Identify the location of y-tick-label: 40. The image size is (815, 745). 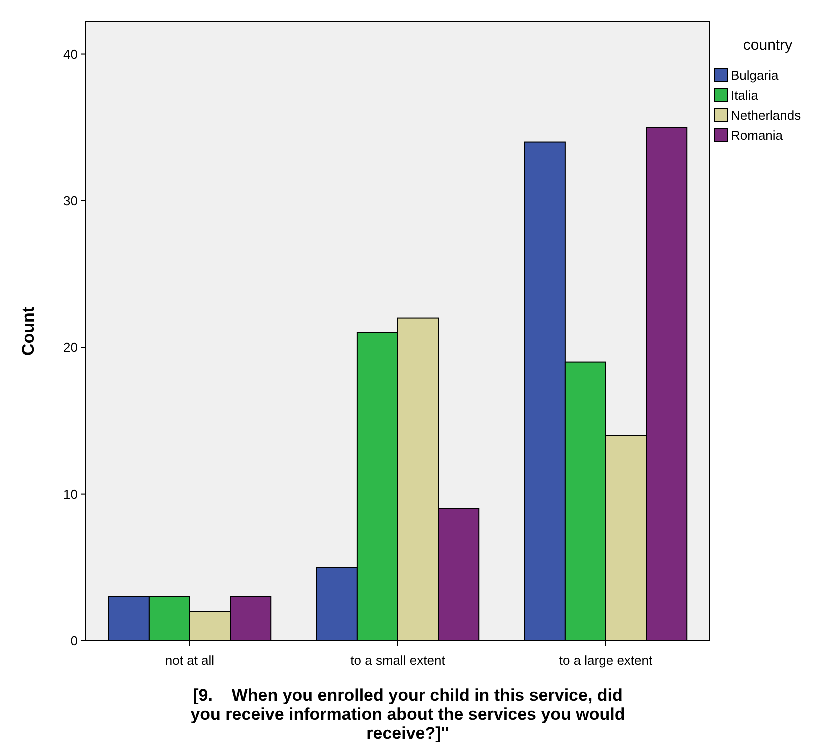
(71, 54).